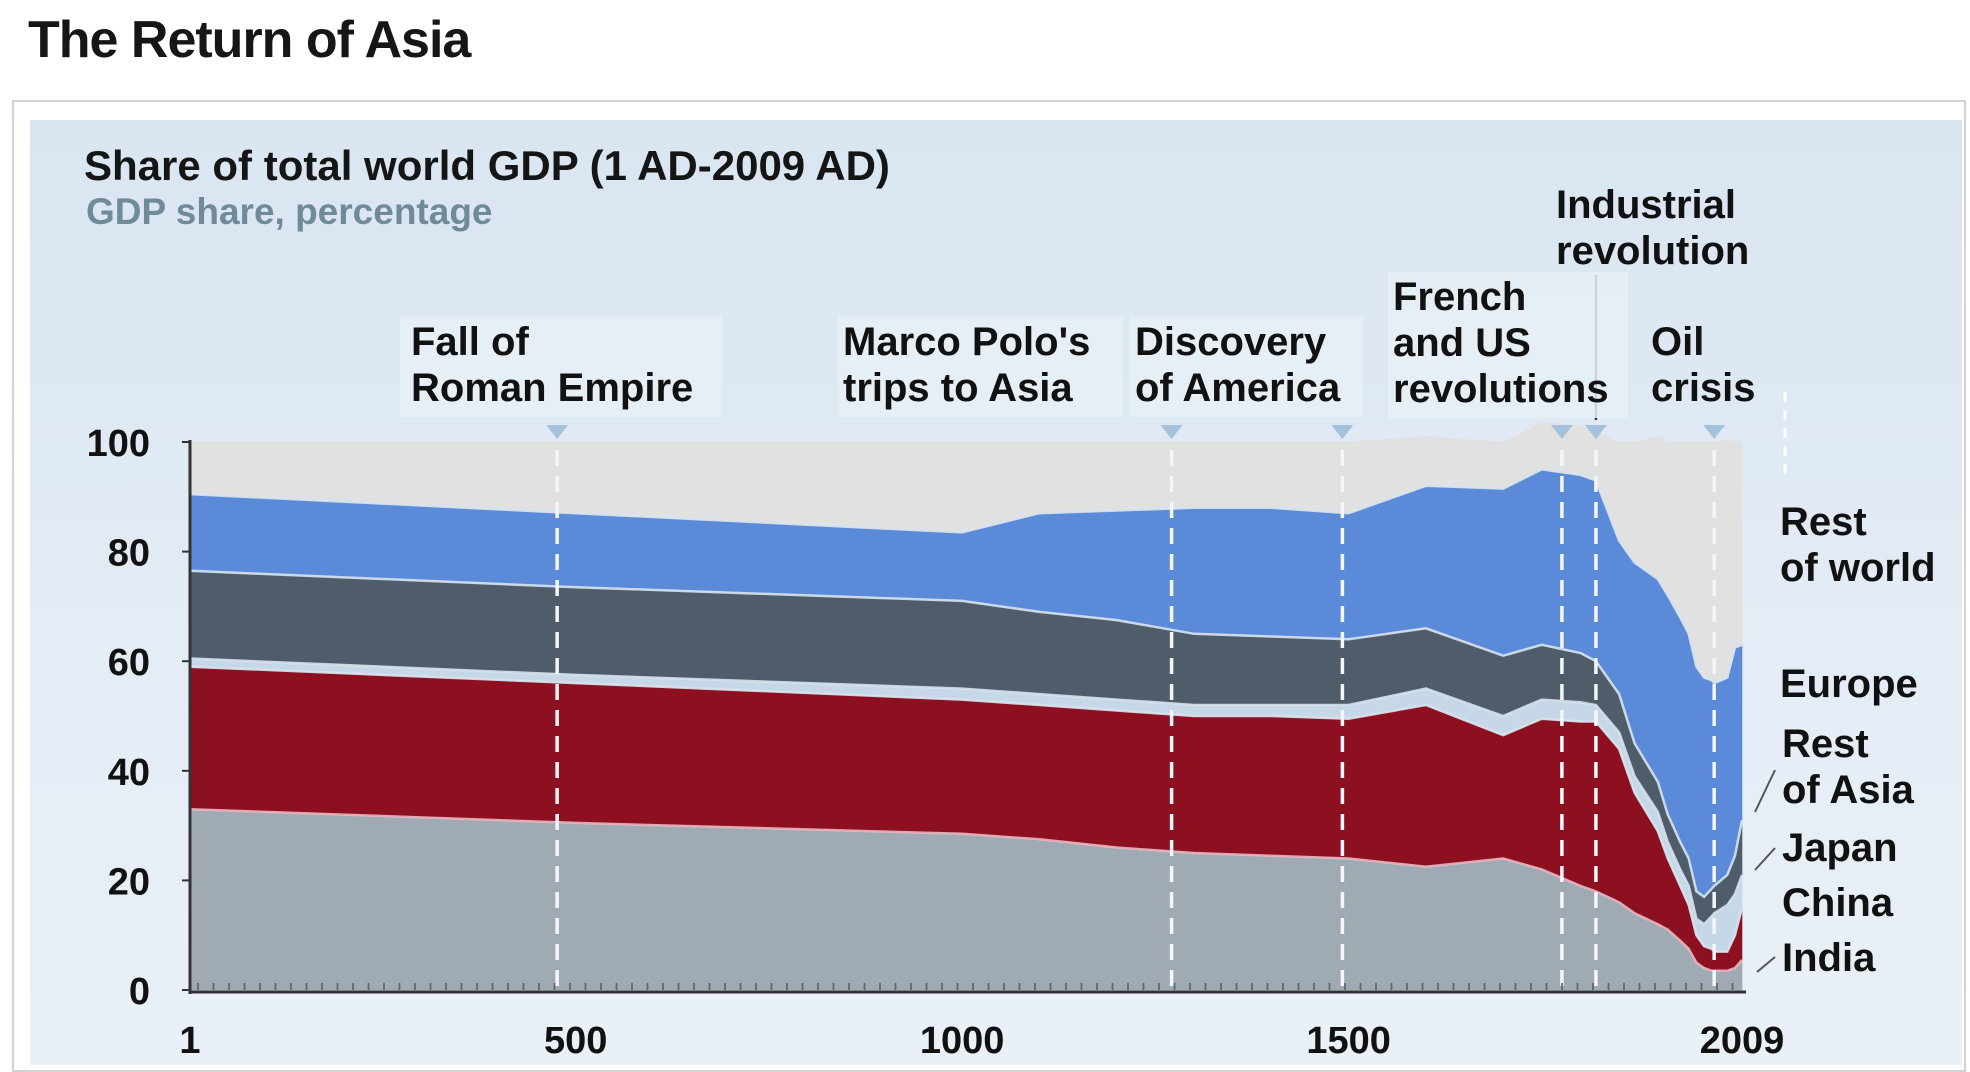  Describe the element at coordinates (966, 890) in the screenshot. I see `series-boundary-line` at that location.